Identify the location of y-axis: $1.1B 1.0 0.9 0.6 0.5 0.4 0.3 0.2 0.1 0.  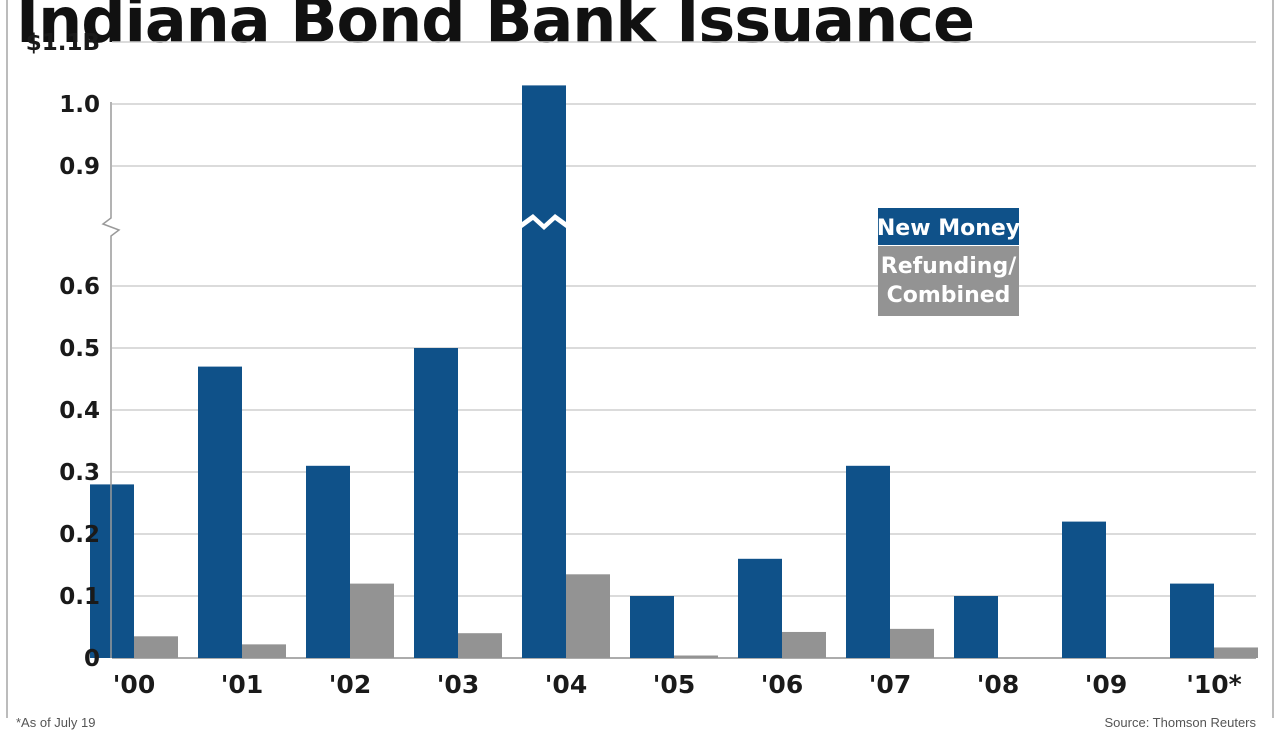
(73, 351).